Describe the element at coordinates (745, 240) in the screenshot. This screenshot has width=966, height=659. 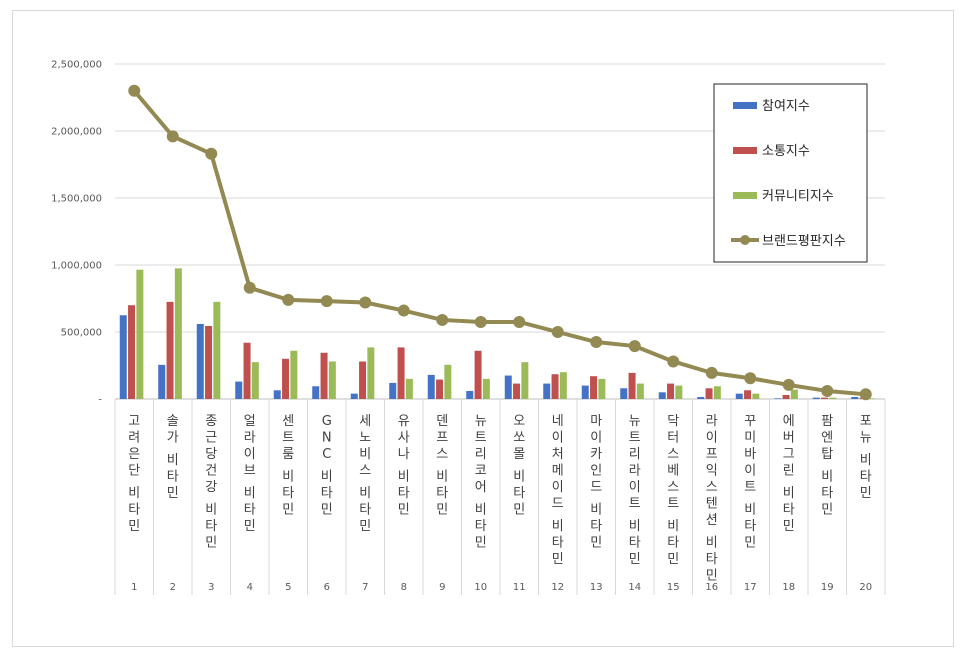
I see `legend-marker` at that location.